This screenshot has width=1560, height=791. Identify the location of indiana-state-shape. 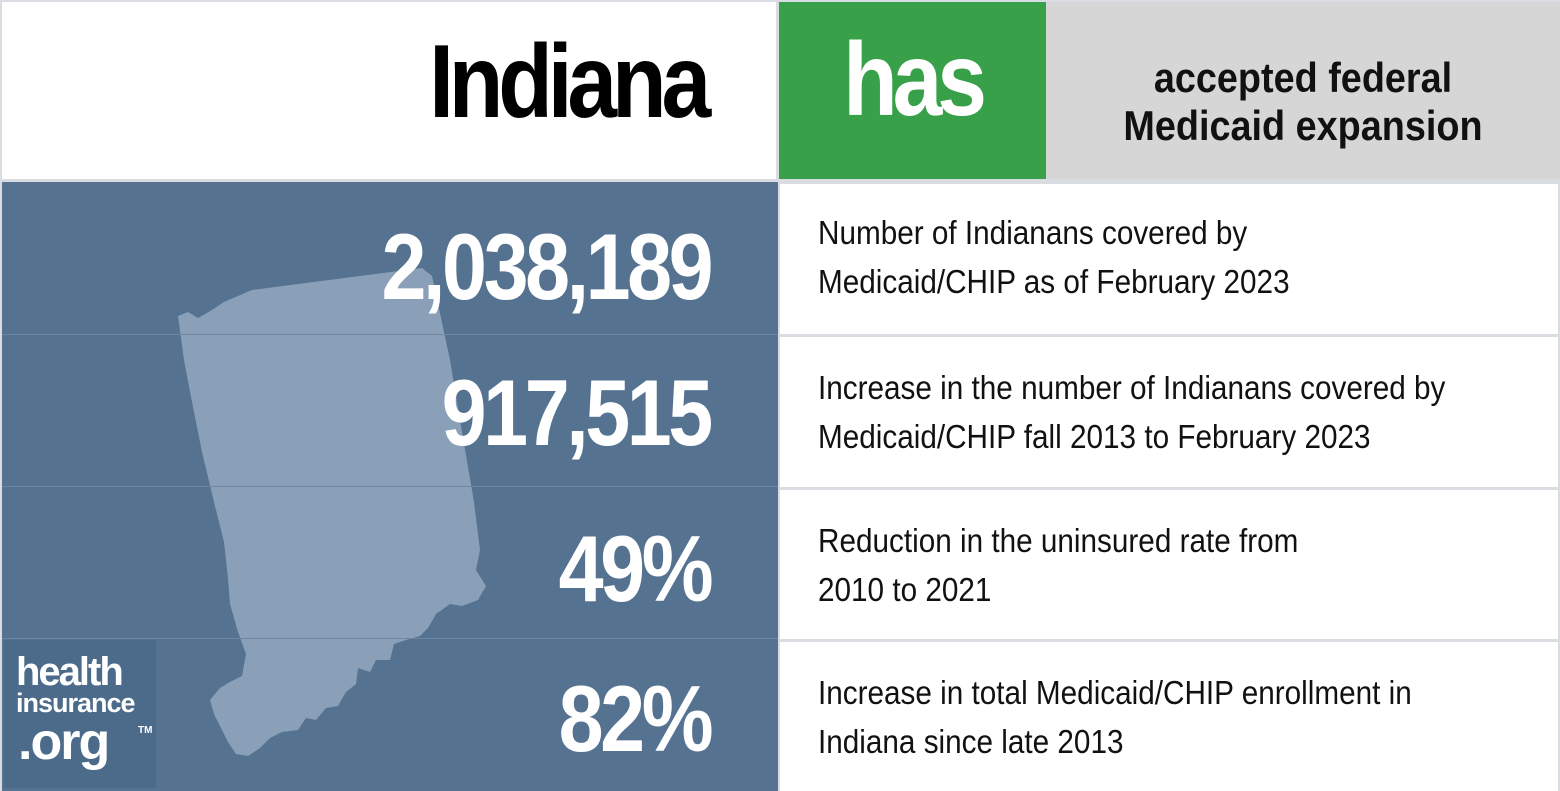
(332, 512).